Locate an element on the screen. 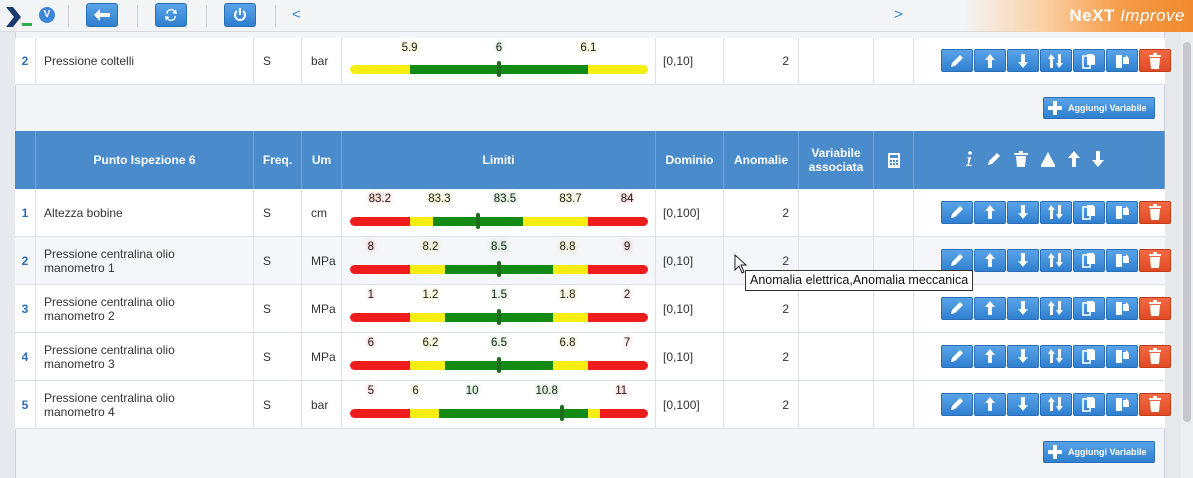  power-button is located at coordinates (240, 15).